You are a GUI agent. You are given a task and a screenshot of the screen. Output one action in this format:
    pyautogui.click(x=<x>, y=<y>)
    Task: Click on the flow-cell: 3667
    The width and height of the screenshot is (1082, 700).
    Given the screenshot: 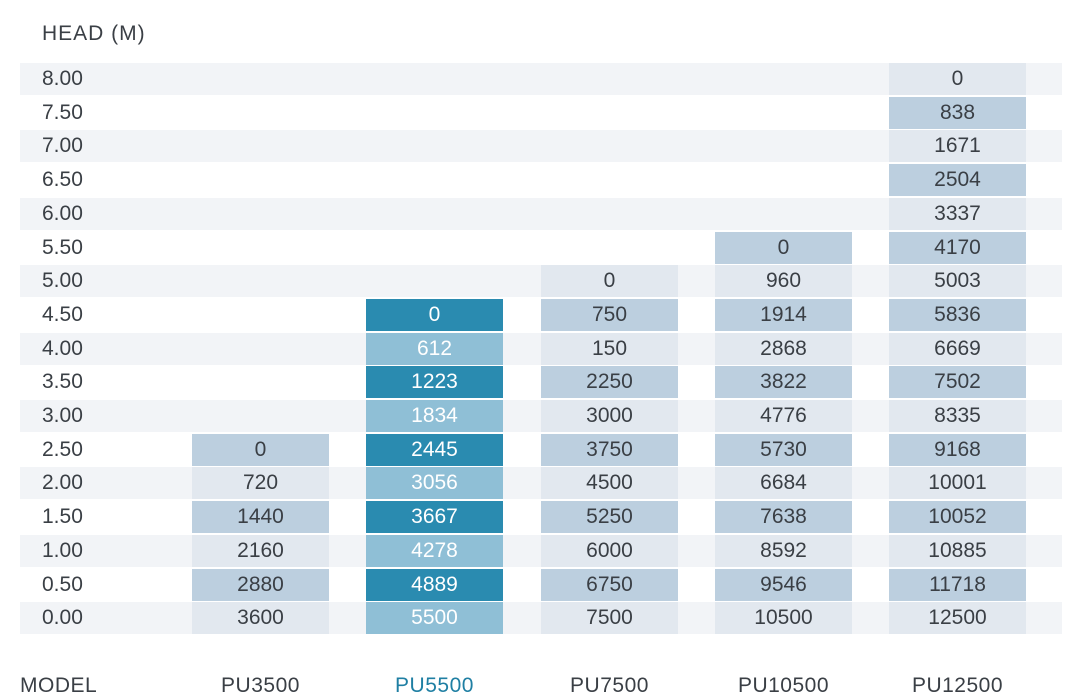 What is the action you would take?
    pyautogui.click(x=434, y=517)
    